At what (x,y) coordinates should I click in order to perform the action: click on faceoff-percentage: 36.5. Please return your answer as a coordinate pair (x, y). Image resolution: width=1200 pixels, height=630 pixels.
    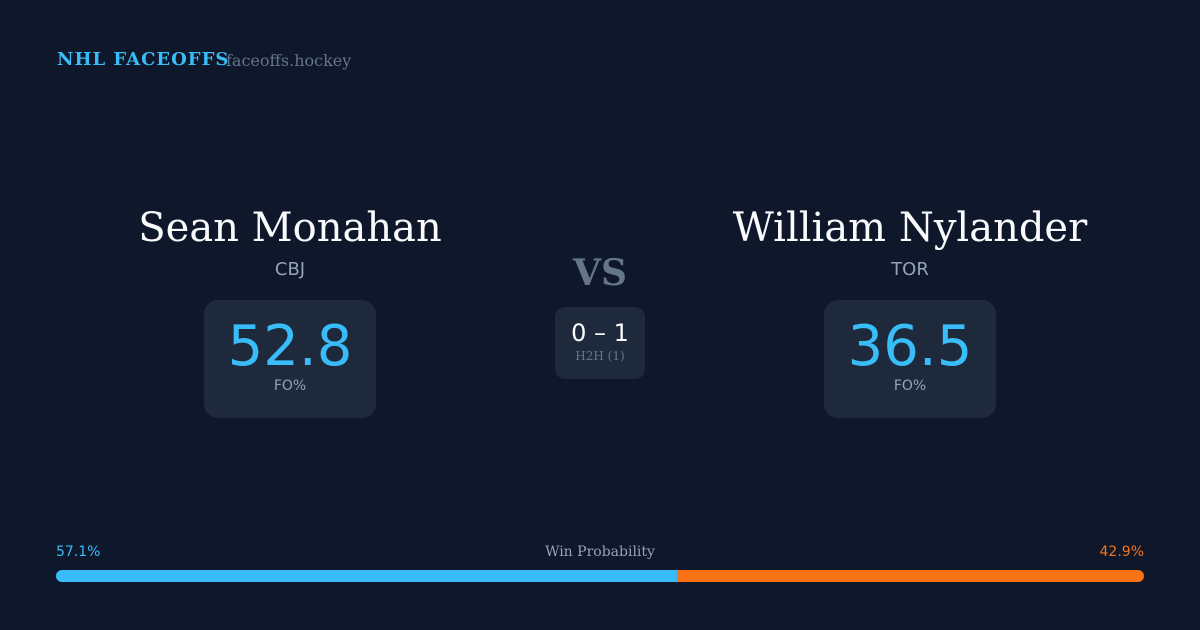
    Looking at the image, I should click on (910, 346).